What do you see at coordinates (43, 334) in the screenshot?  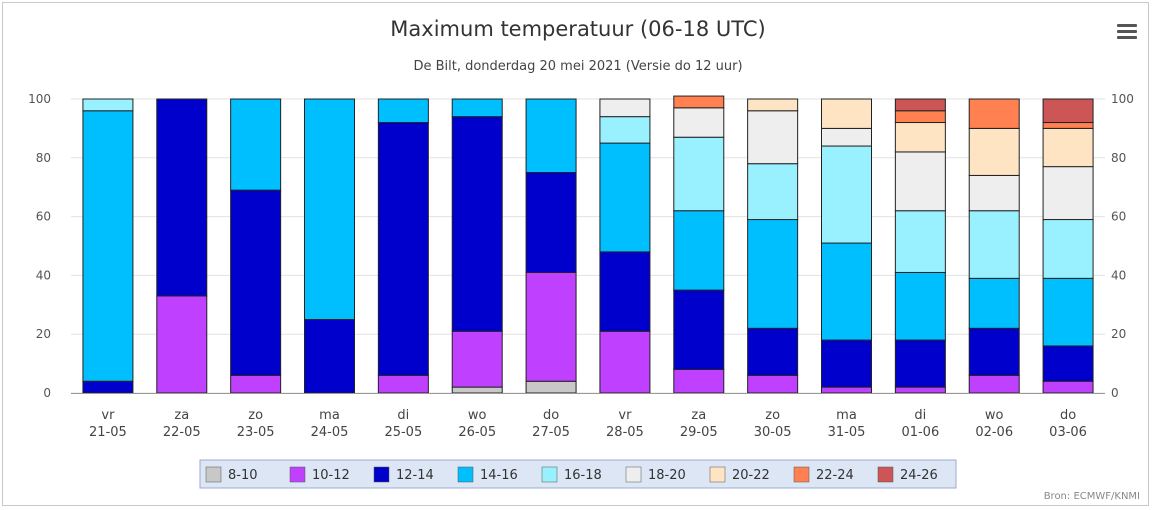 I see `y-tick-left-1: 20` at bounding box center [43, 334].